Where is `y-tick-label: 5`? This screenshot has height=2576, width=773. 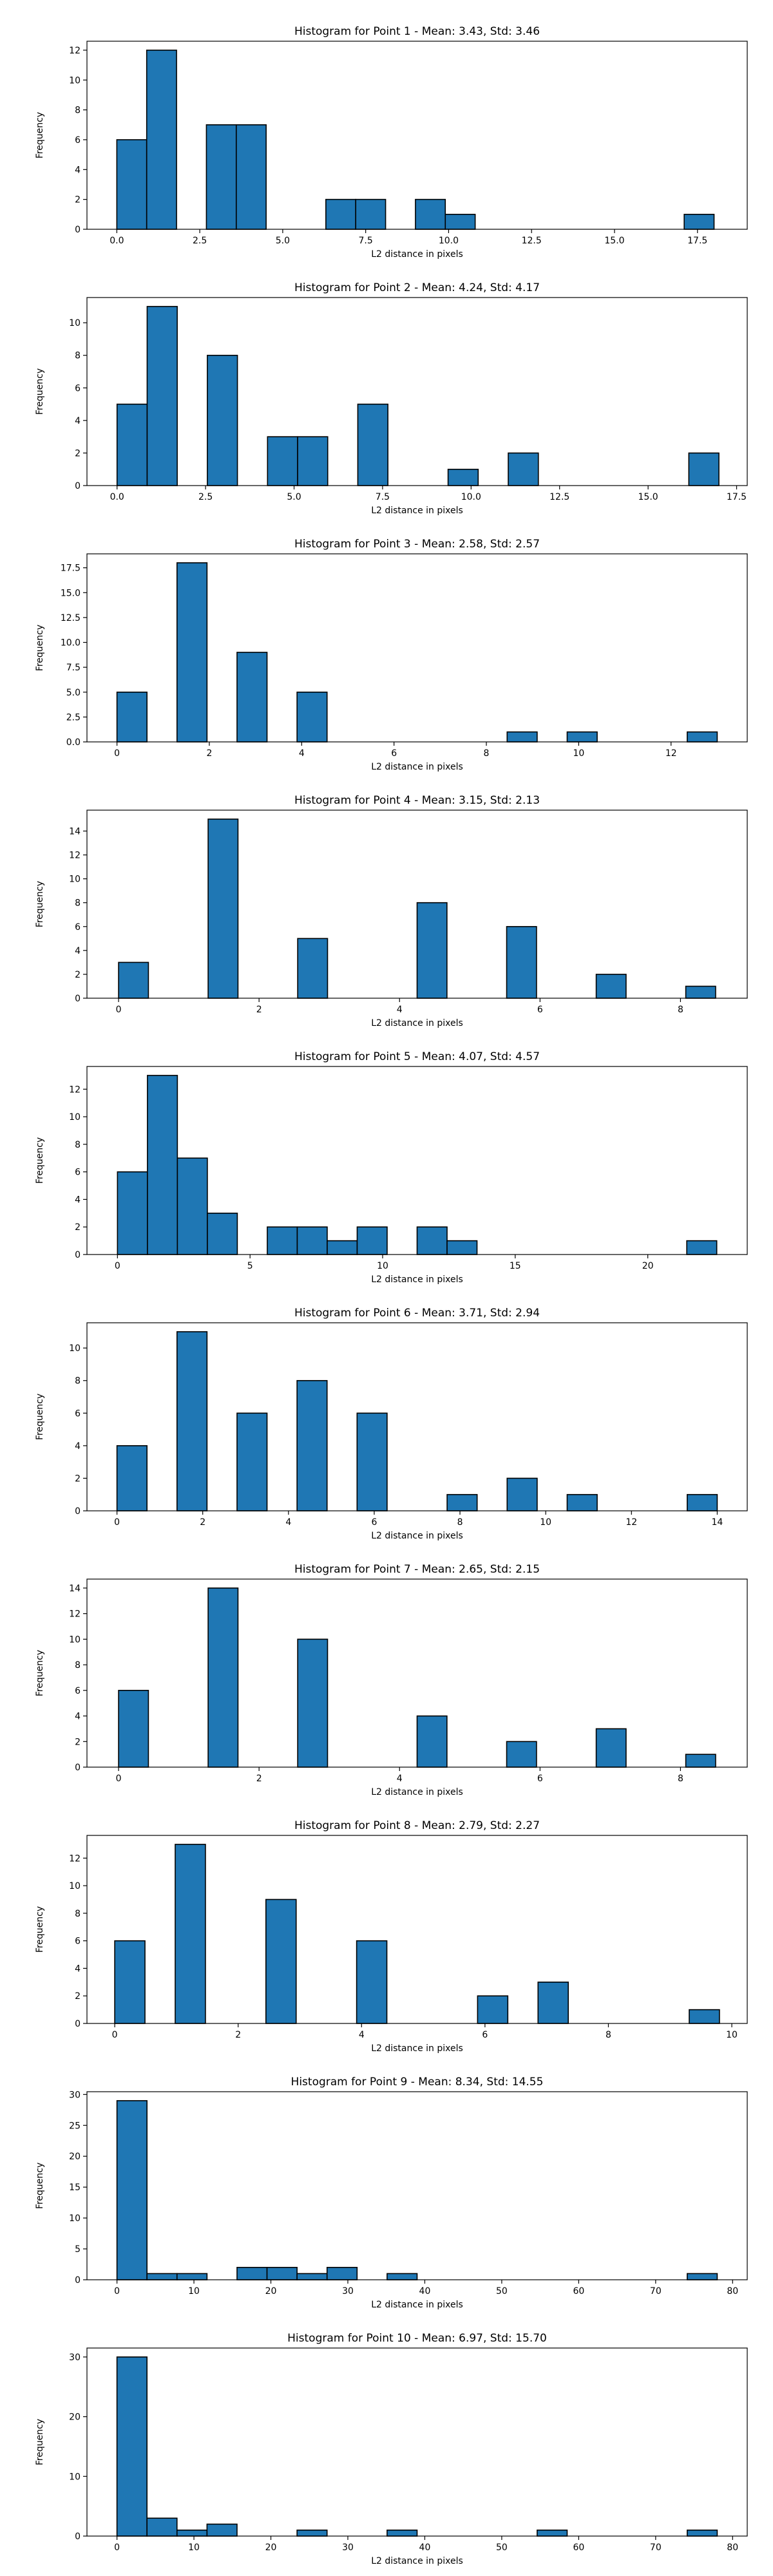
y-tick-label: 5 is located at coordinates (78, 2249).